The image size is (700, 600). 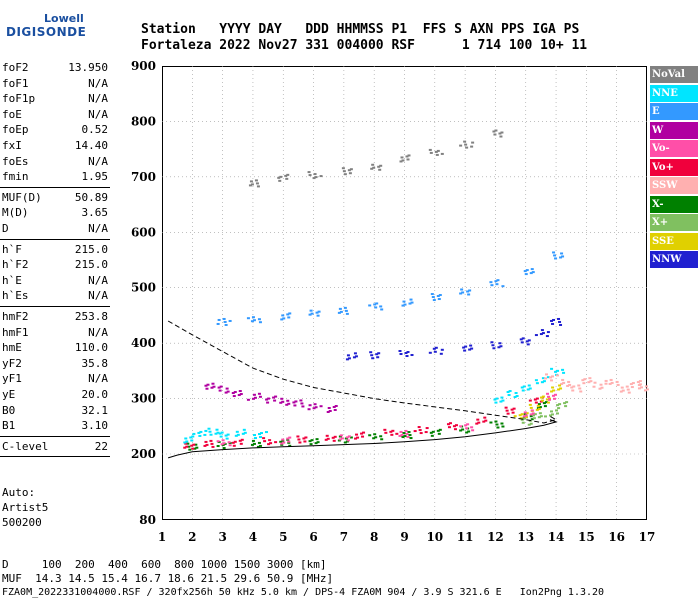 I want to click on y-tick-label: 400, so click(x=143, y=343).